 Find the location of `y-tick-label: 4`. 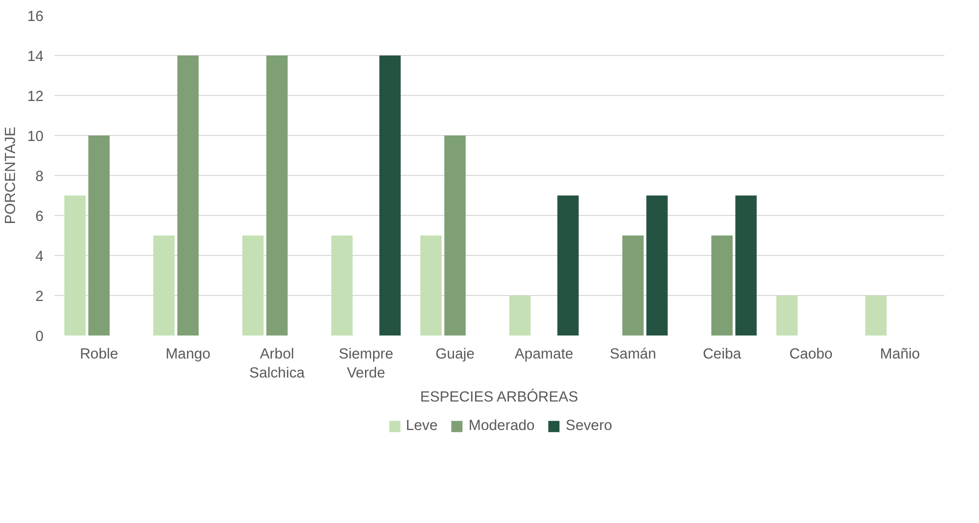

y-tick-label: 4 is located at coordinates (39, 257).